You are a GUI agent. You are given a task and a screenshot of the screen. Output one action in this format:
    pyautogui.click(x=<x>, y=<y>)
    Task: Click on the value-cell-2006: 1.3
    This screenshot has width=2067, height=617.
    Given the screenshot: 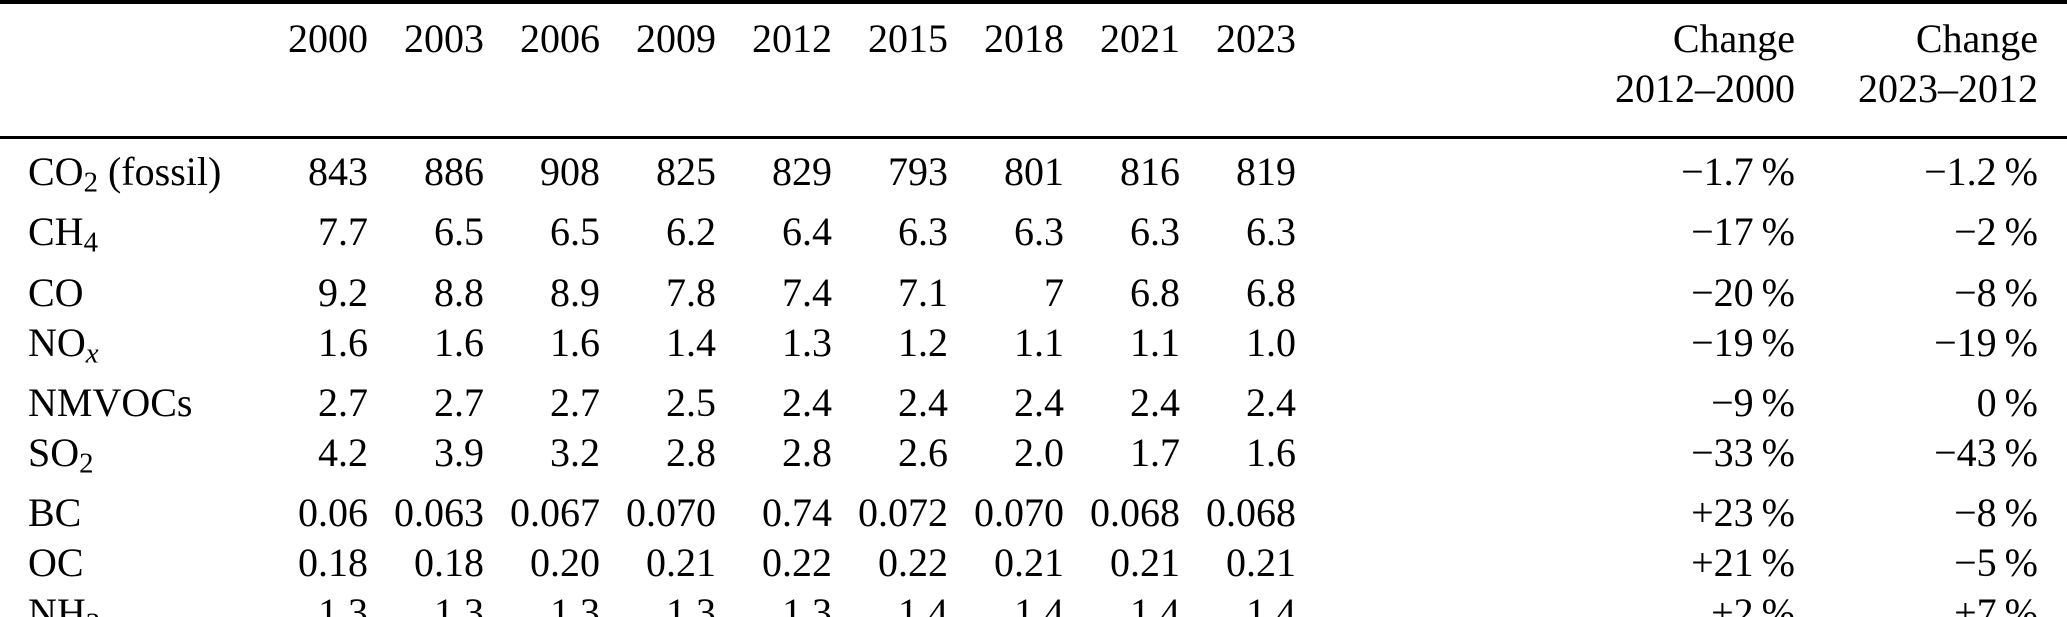 What is the action you would take?
    pyautogui.click(x=575, y=603)
    